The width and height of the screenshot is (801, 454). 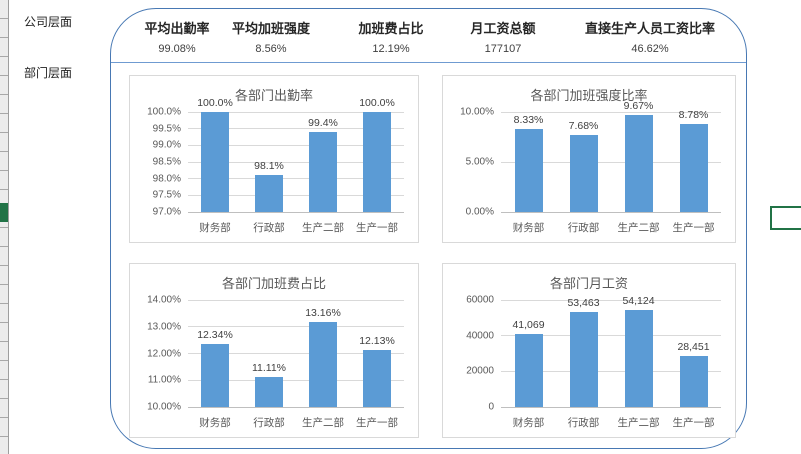 I want to click on kpi-item-2: 加班费占比 12.19%, so click(x=391, y=32).